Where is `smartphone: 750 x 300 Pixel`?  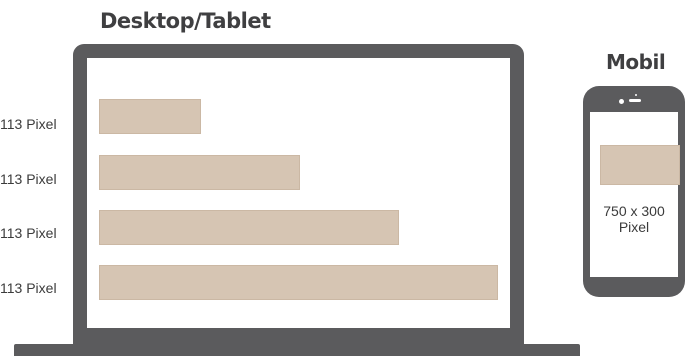
smartphone: 750 x 300 Pixel is located at coordinates (634, 191).